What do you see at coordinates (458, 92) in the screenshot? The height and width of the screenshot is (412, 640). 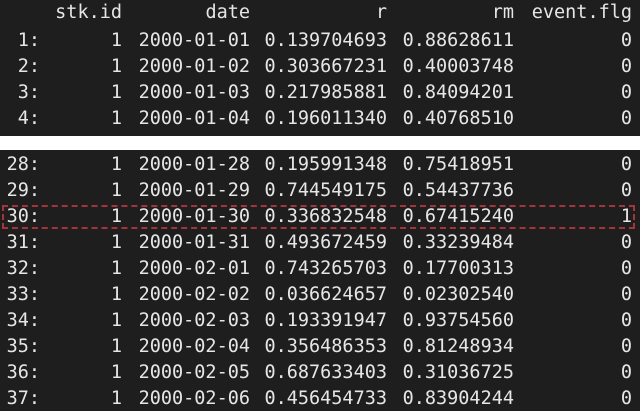 I see `cell-rm: 0.84094201` at bounding box center [458, 92].